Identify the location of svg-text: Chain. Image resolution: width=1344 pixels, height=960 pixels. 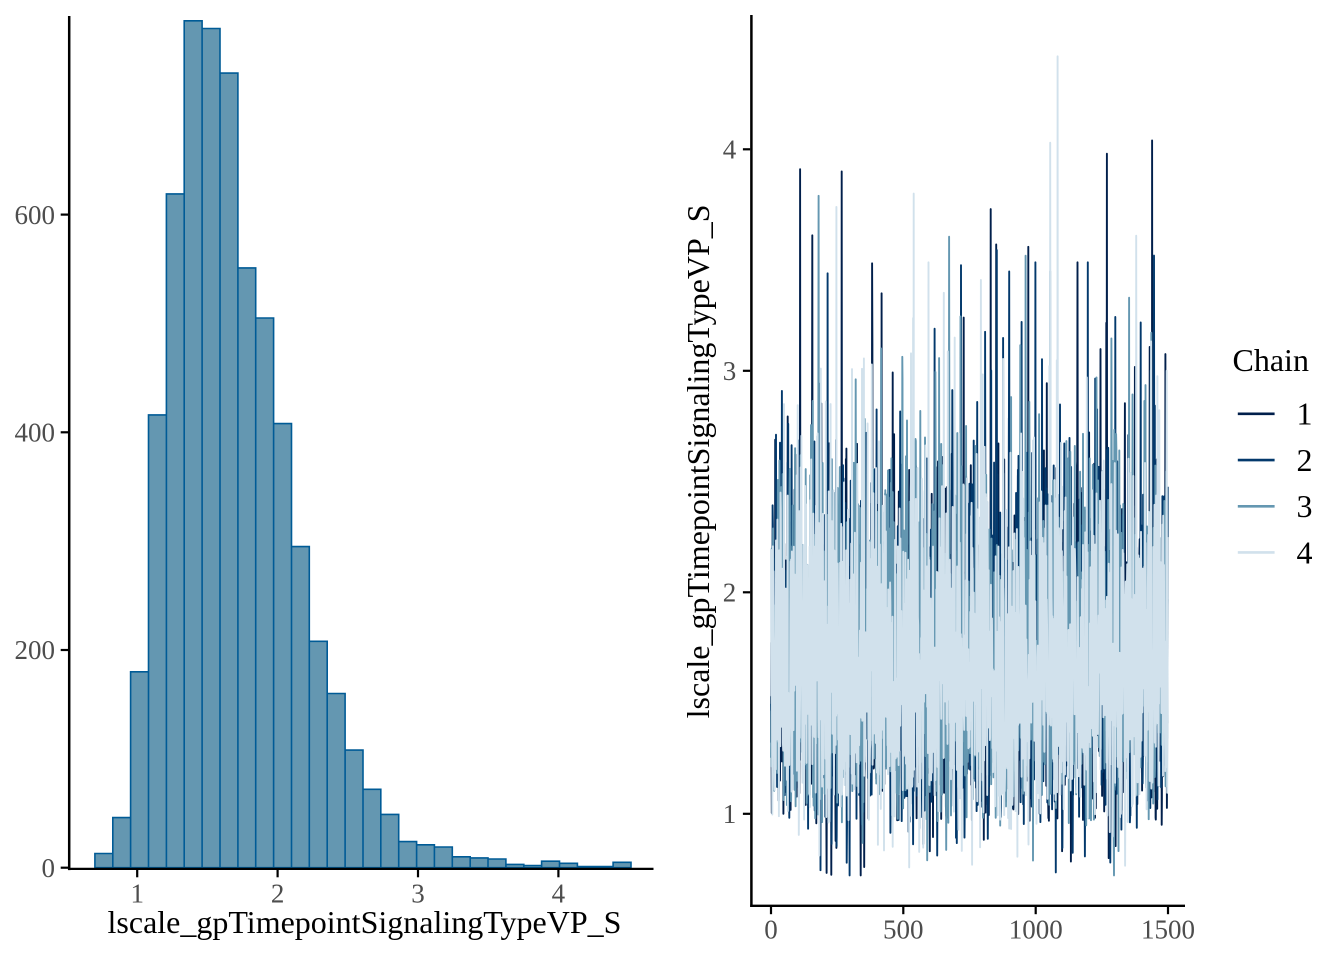
(1271, 360).